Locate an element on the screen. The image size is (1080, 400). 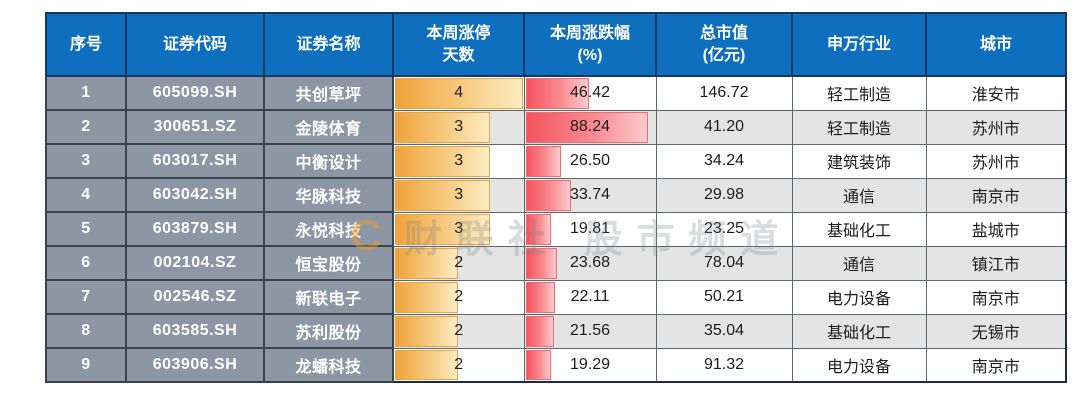
cell-index: 5 is located at coordinates (86, 229).